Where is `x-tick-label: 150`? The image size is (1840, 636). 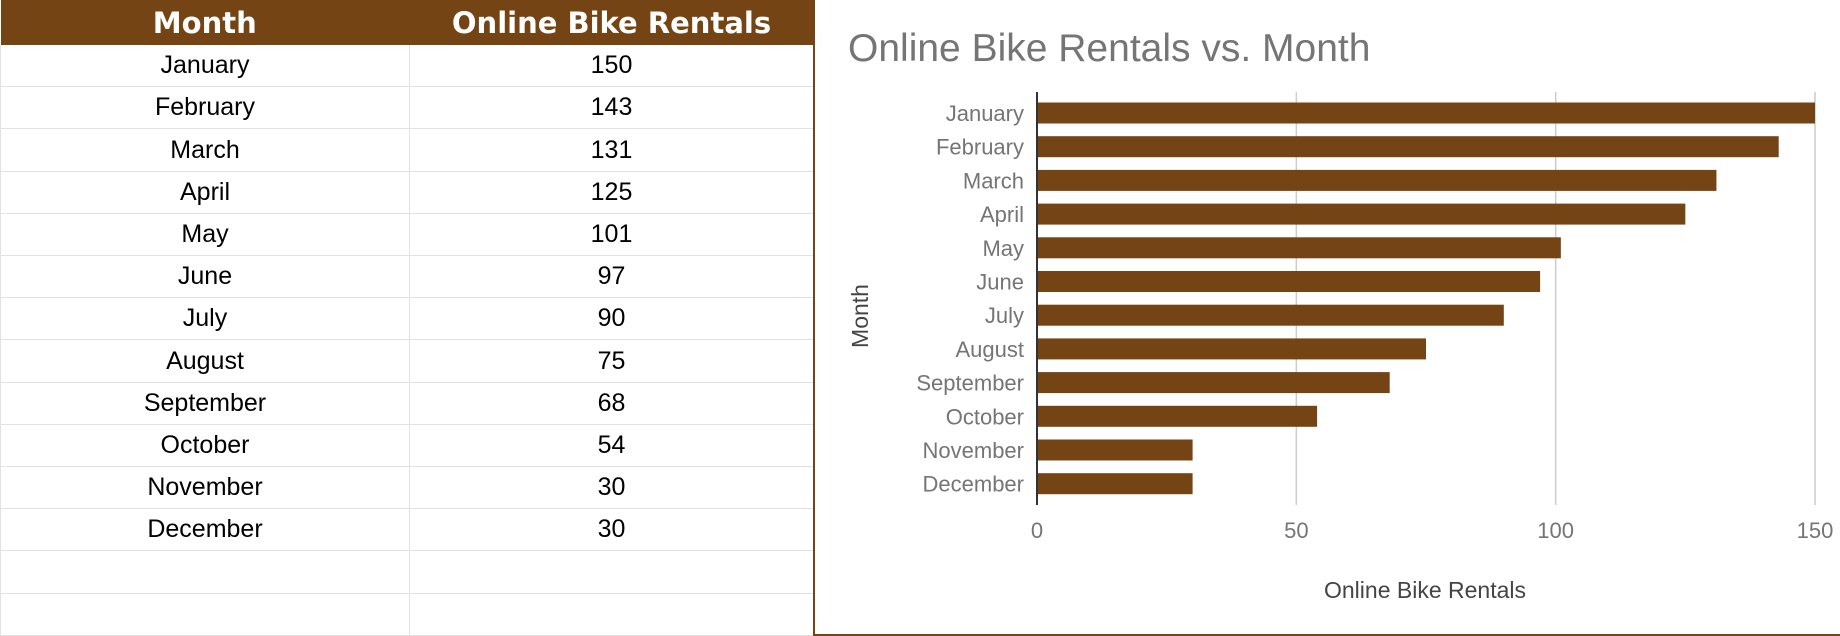
x-tick-label: 150 is located at coordinates (1815, 530).